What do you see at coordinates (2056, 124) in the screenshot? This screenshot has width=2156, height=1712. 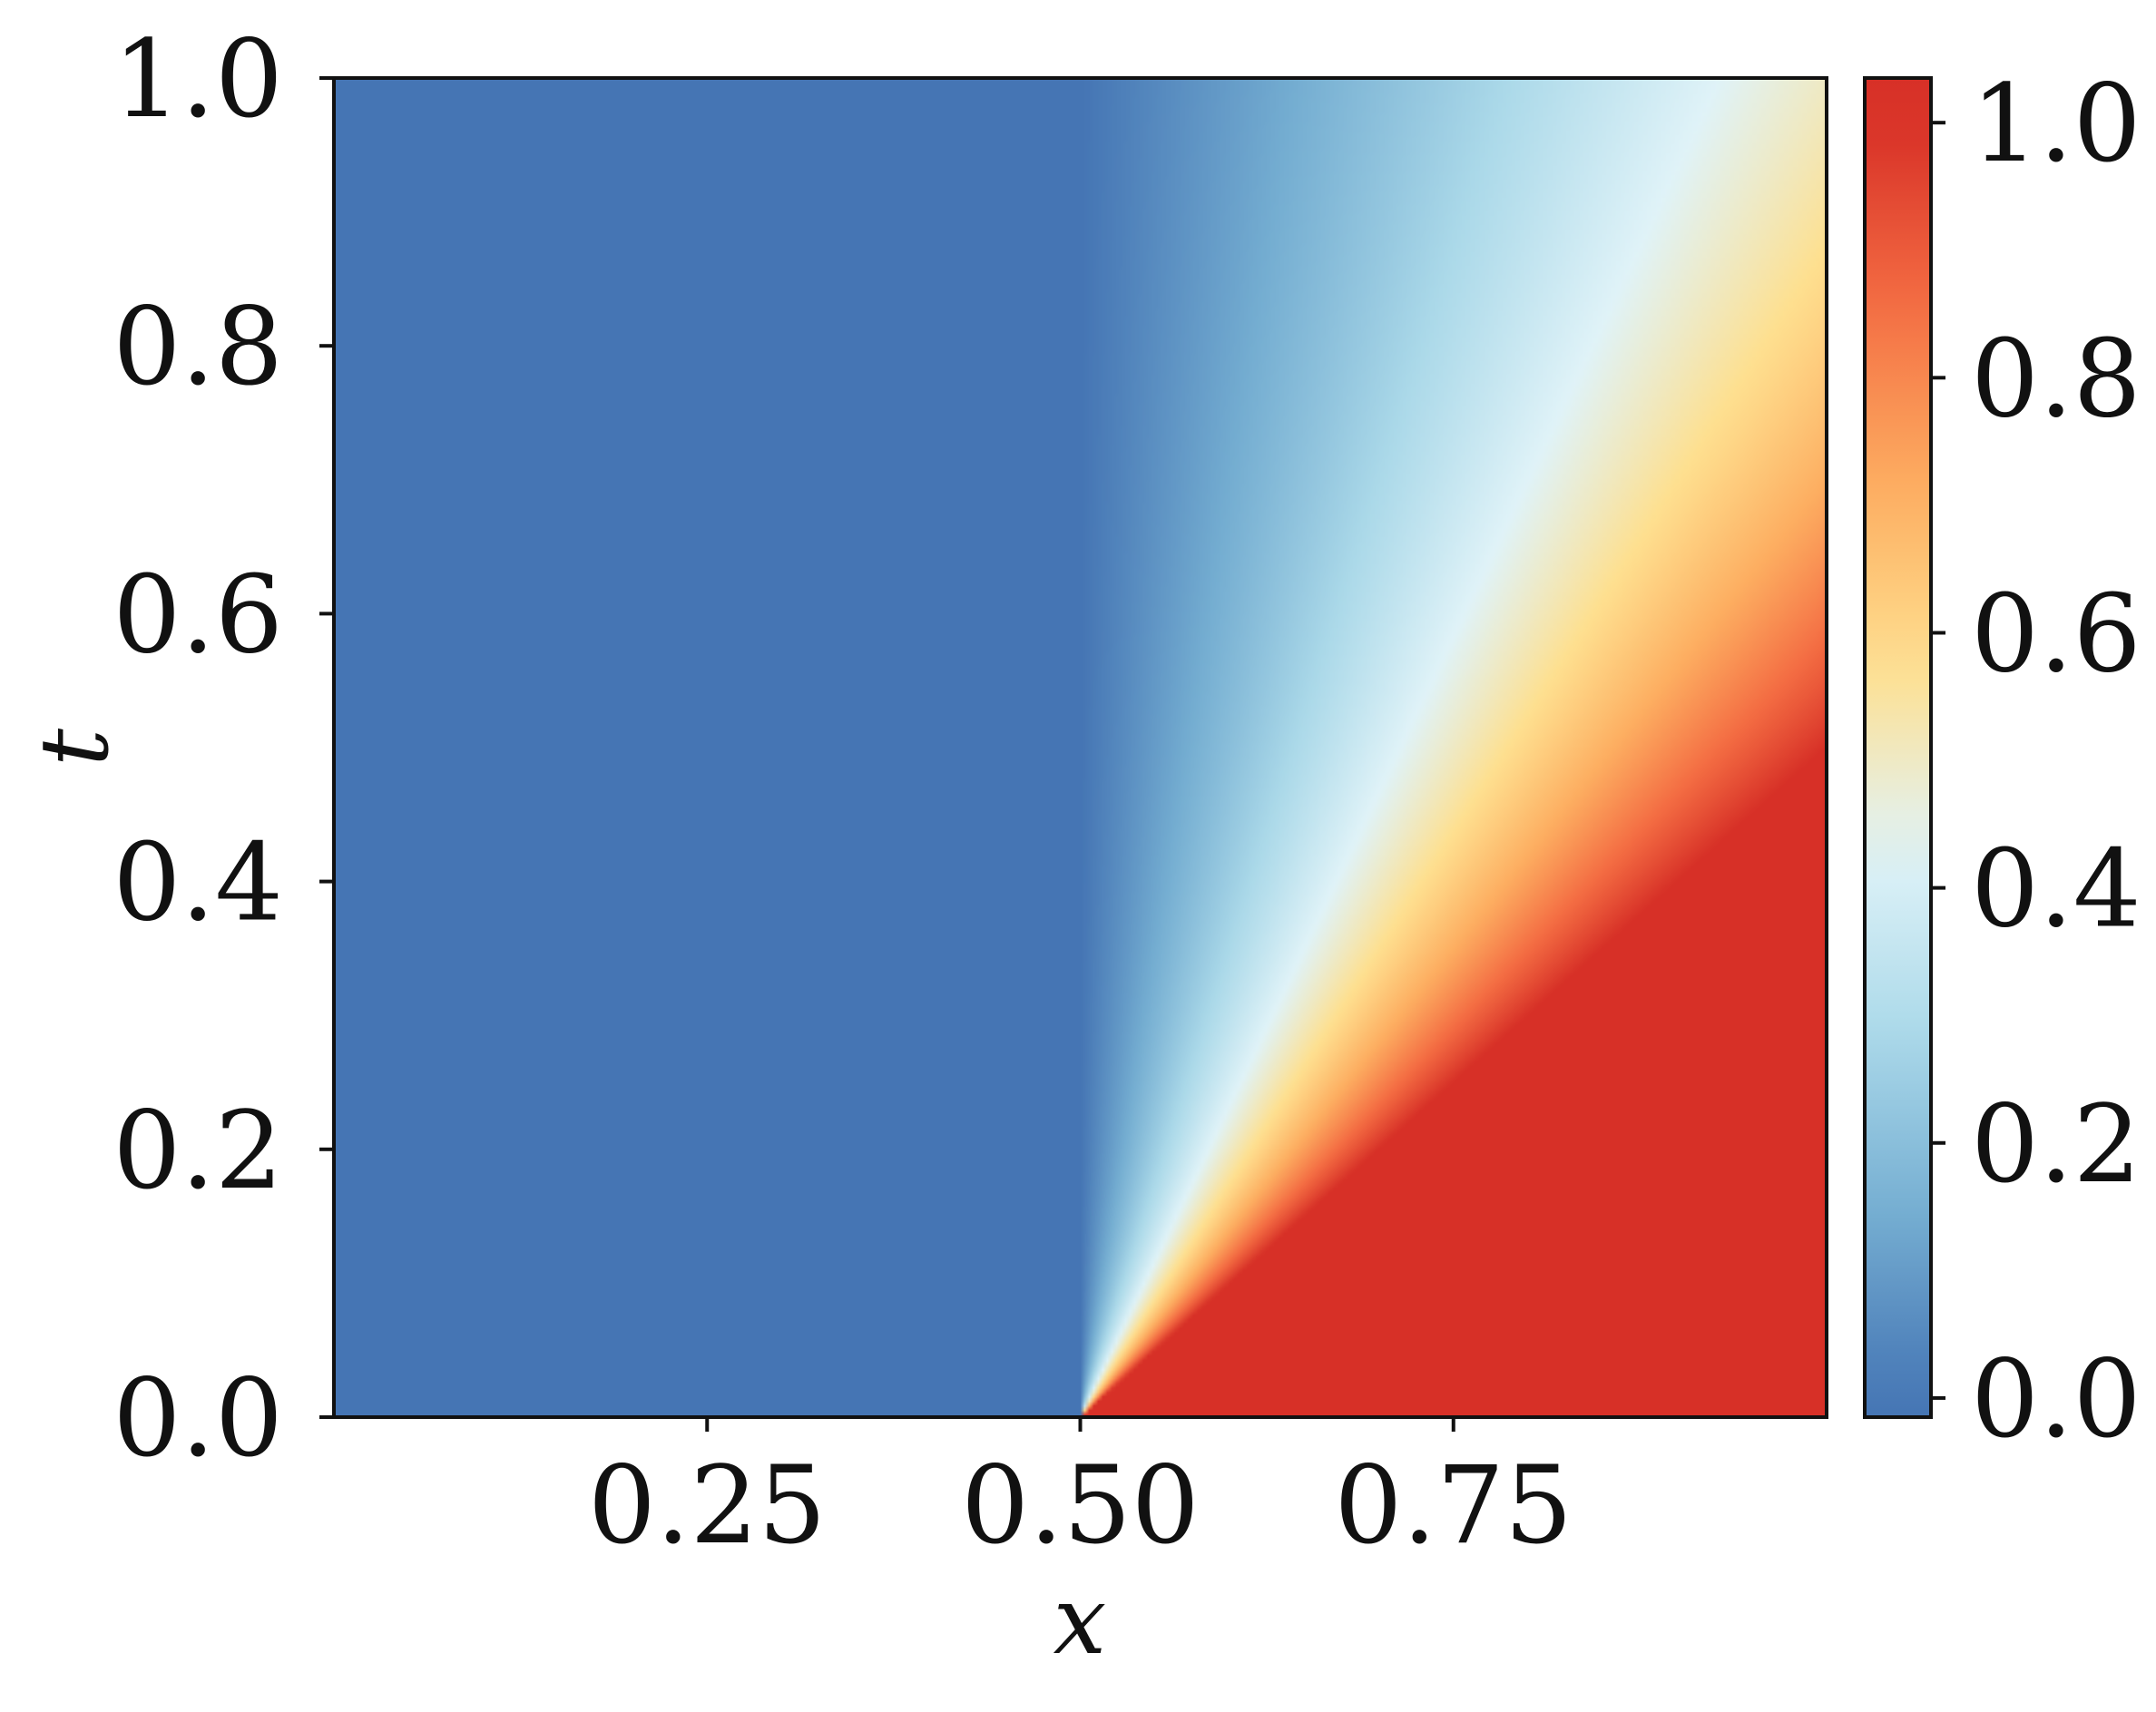 I see `colorbar-tick-label: 1.0` at bounding box center [2056, 124].